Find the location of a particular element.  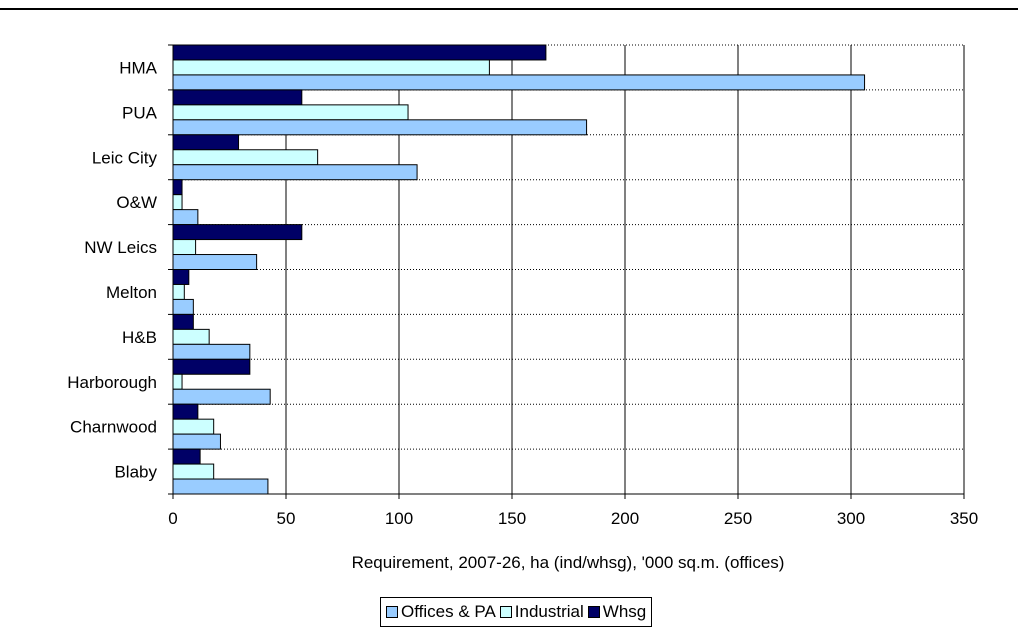

bar-hma-offices-pa is located at coordinates (519, 82).